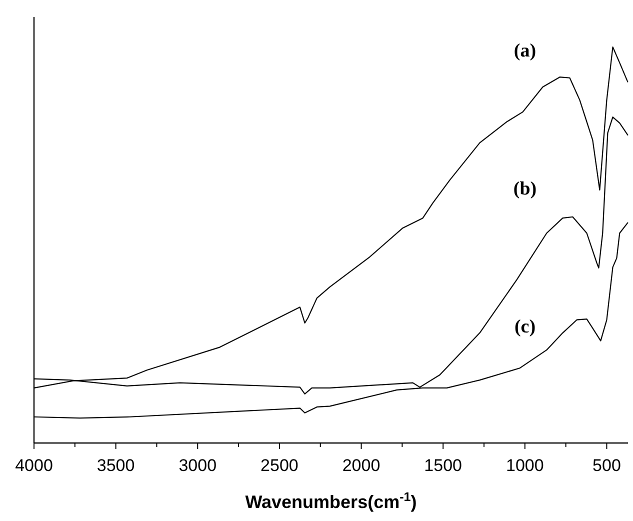 This screenshot has height=521, width=633. I want to click on x-tick-label: 2500, so click(279, 465).